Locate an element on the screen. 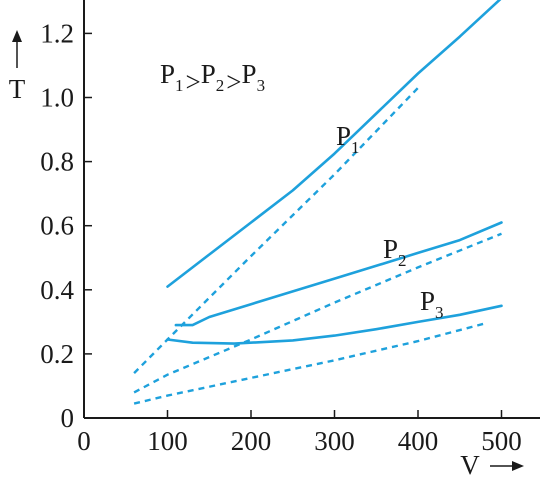 The height and width of the screenshot is (484, 554). y-tick-label: 0.6 is located at coordinates (57, 226).